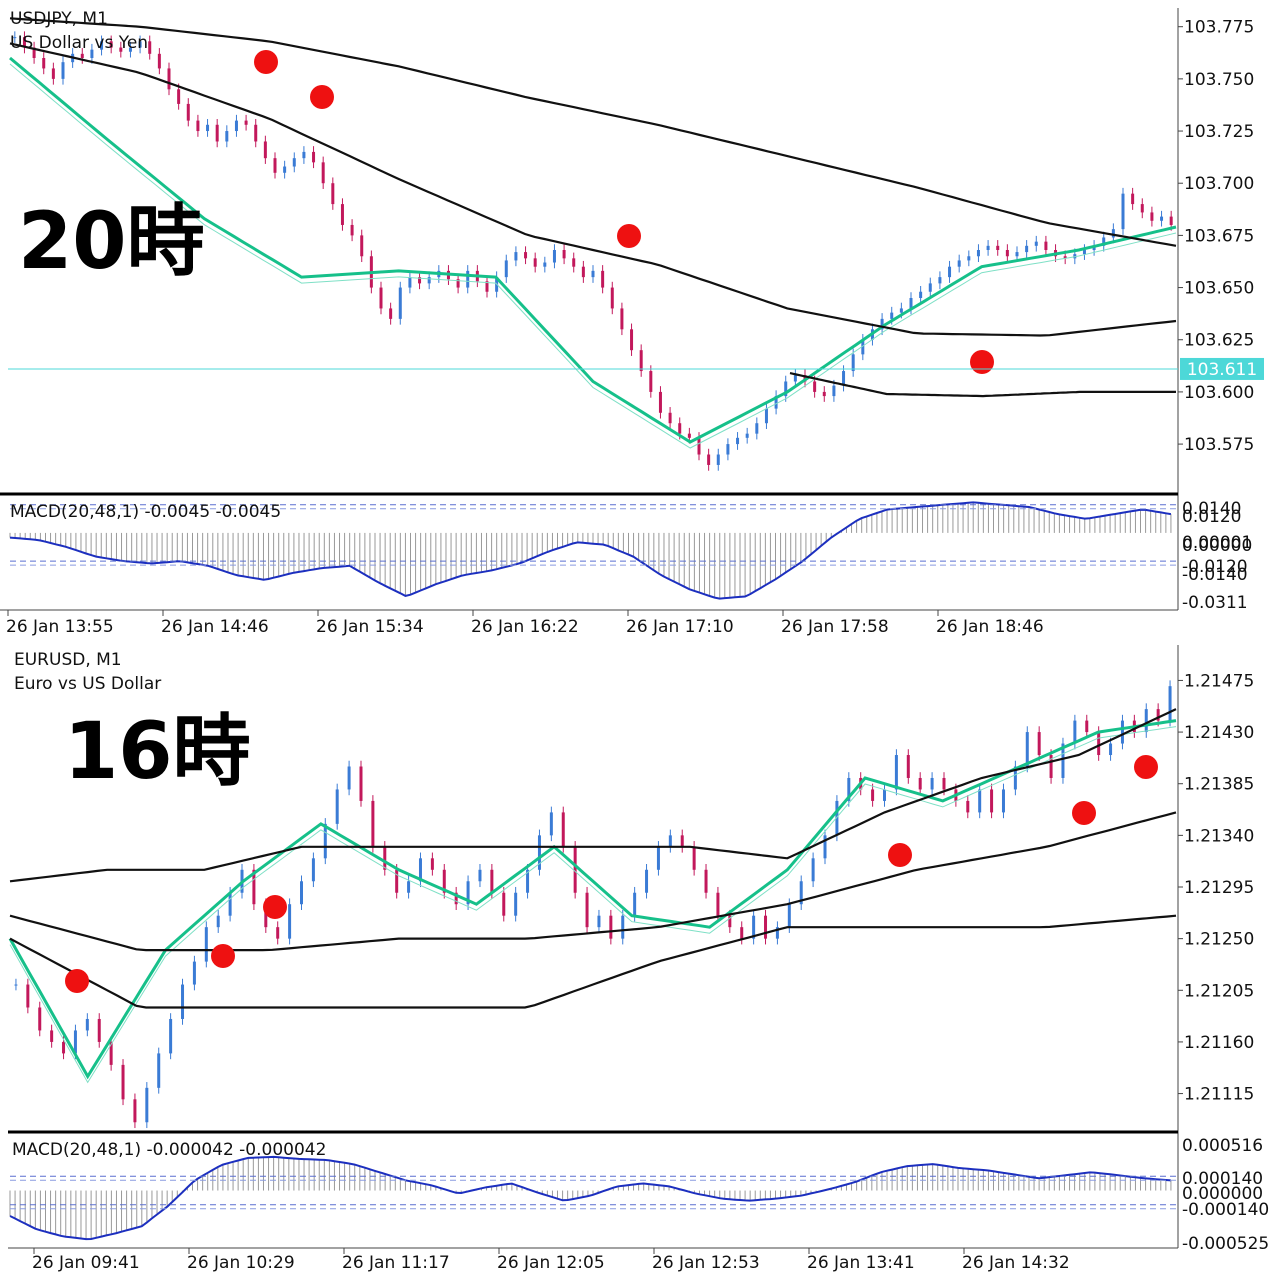 The width and height of the screenshot is (1280, 1280). What do you see at coordinates (1211, 509) in the screenshot?
I see `macd-tick-label: 0.0140` at bounding box center [1211, 509].